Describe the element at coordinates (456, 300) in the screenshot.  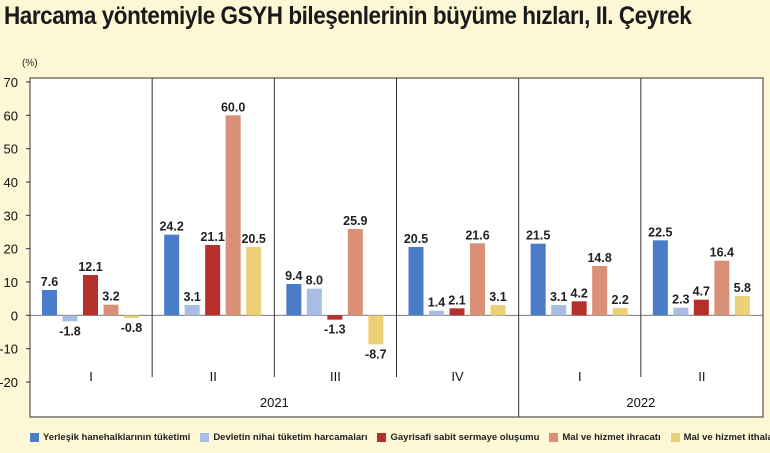
I see `data-label: 2.1` at that location.